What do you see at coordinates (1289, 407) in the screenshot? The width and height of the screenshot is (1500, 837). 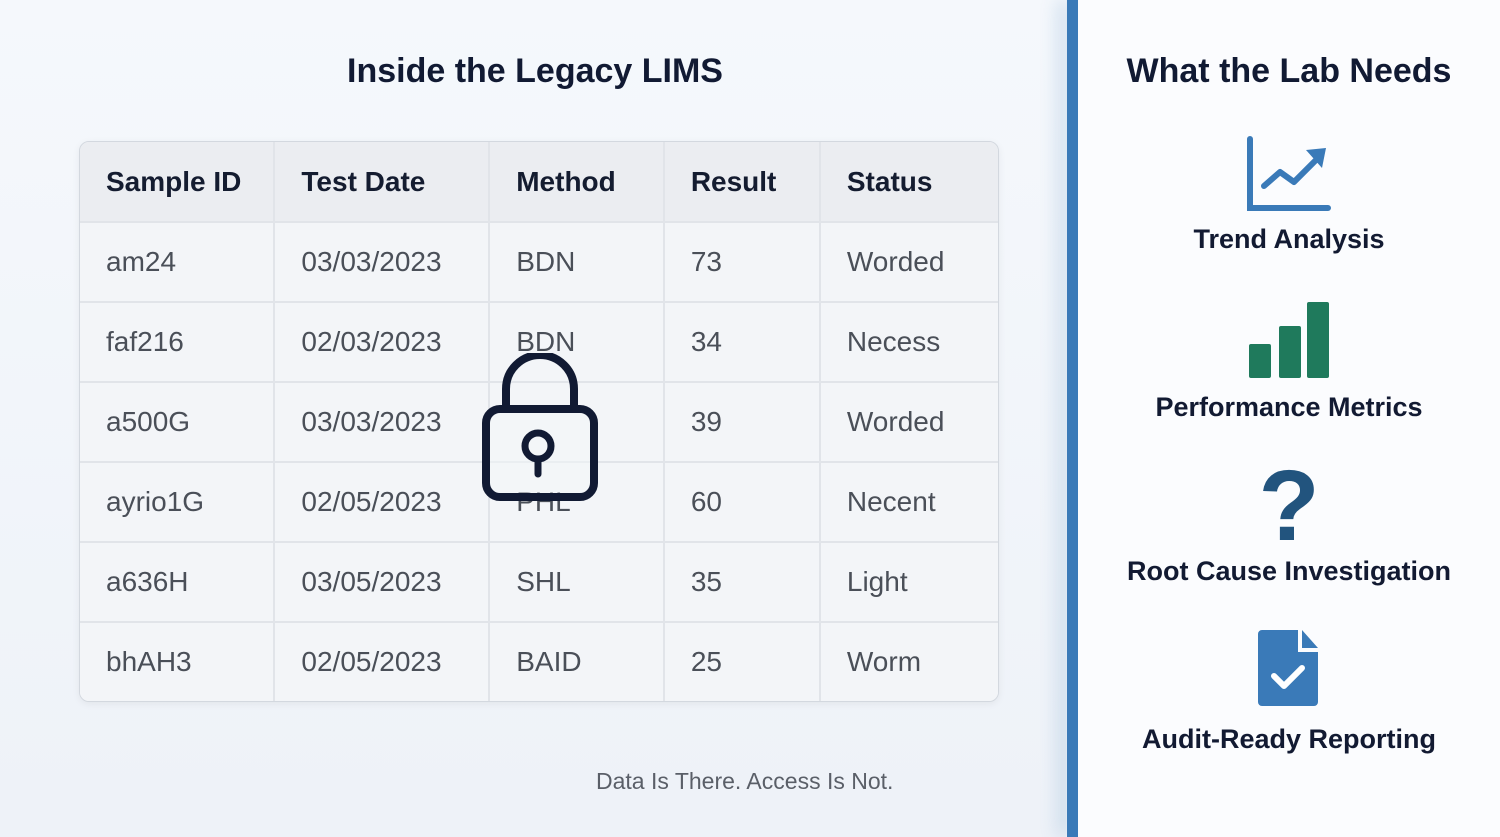 I see `need-label: Performance Metrics` at bounding box center [1289, 407].